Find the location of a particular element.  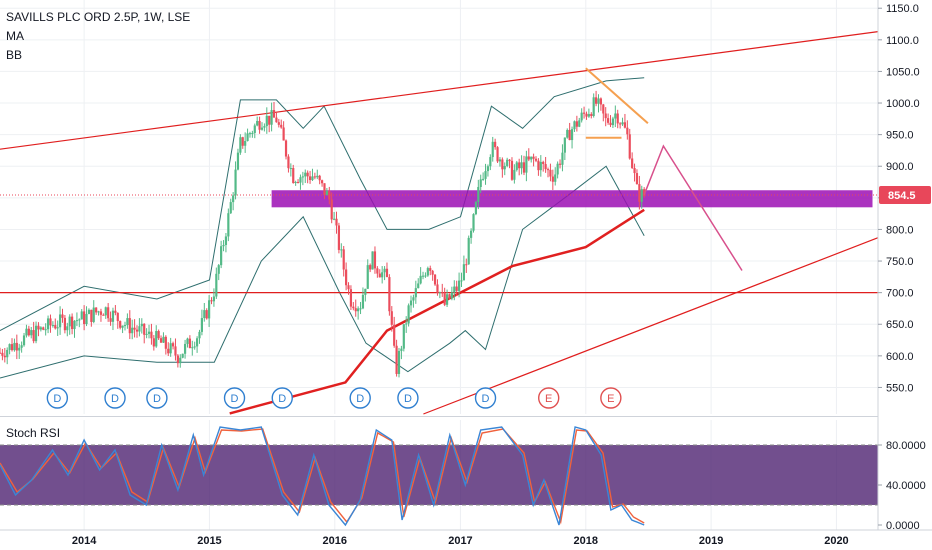

indicator-ma-label: MA is located at coordinates (15, 36).